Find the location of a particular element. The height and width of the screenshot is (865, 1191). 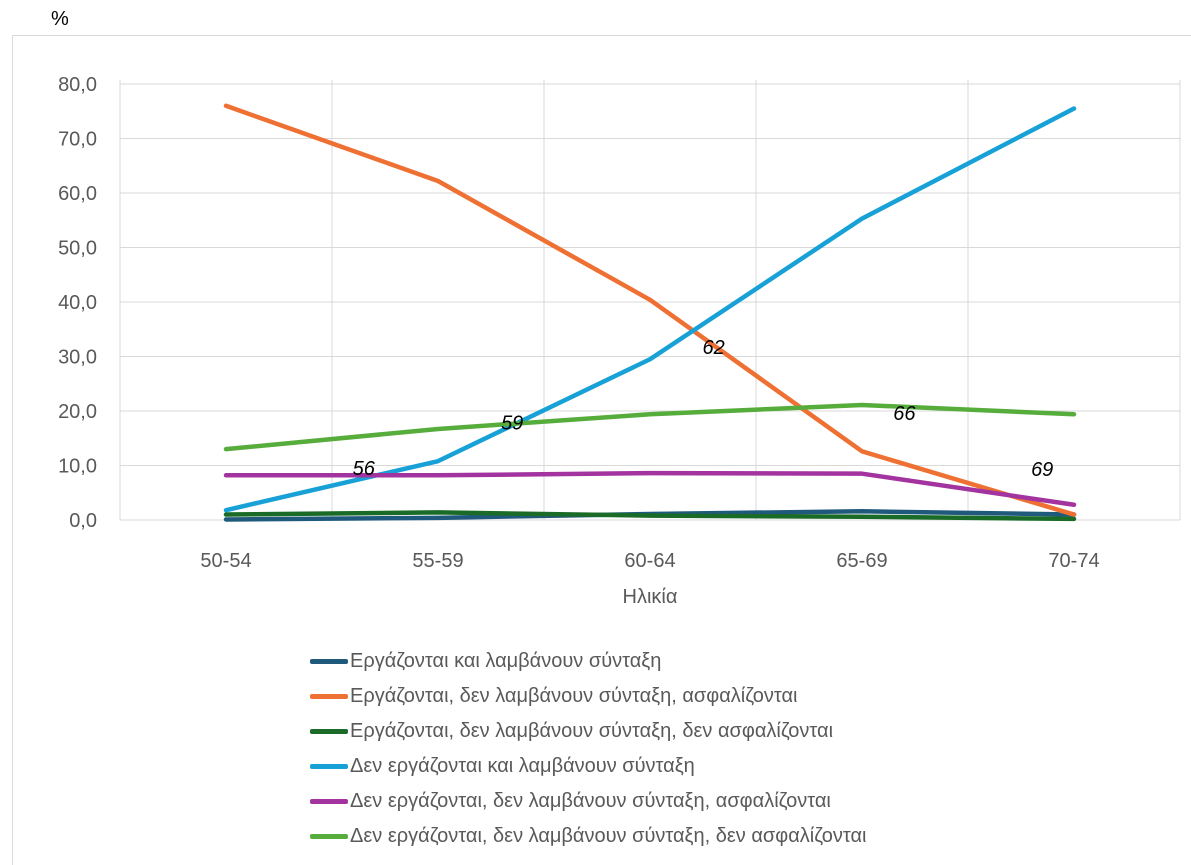

x-tick-label: 55-59 is located at coordinates (437, 561).